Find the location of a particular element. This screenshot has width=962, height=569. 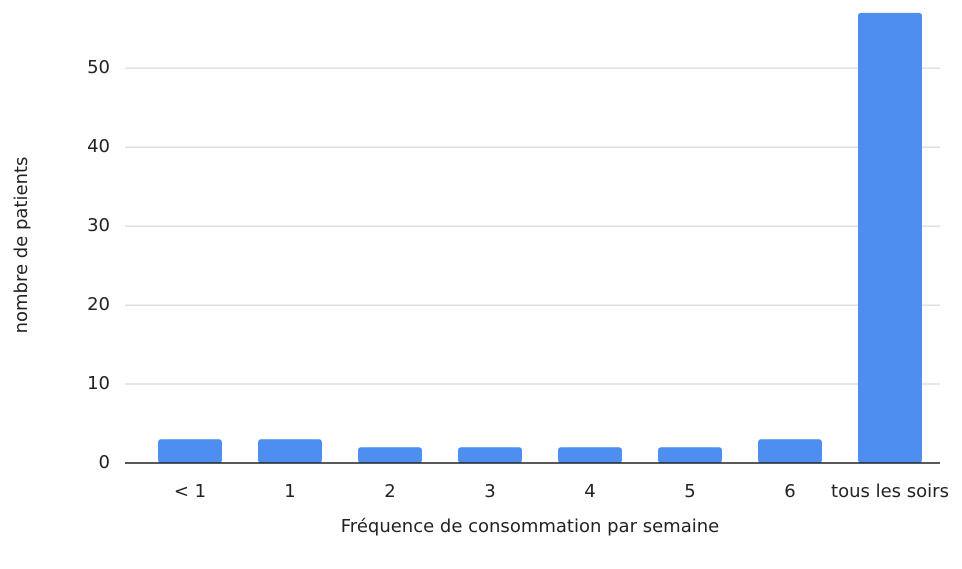

x-tick-label: tous les soirs is located at coordinates (890, 491).